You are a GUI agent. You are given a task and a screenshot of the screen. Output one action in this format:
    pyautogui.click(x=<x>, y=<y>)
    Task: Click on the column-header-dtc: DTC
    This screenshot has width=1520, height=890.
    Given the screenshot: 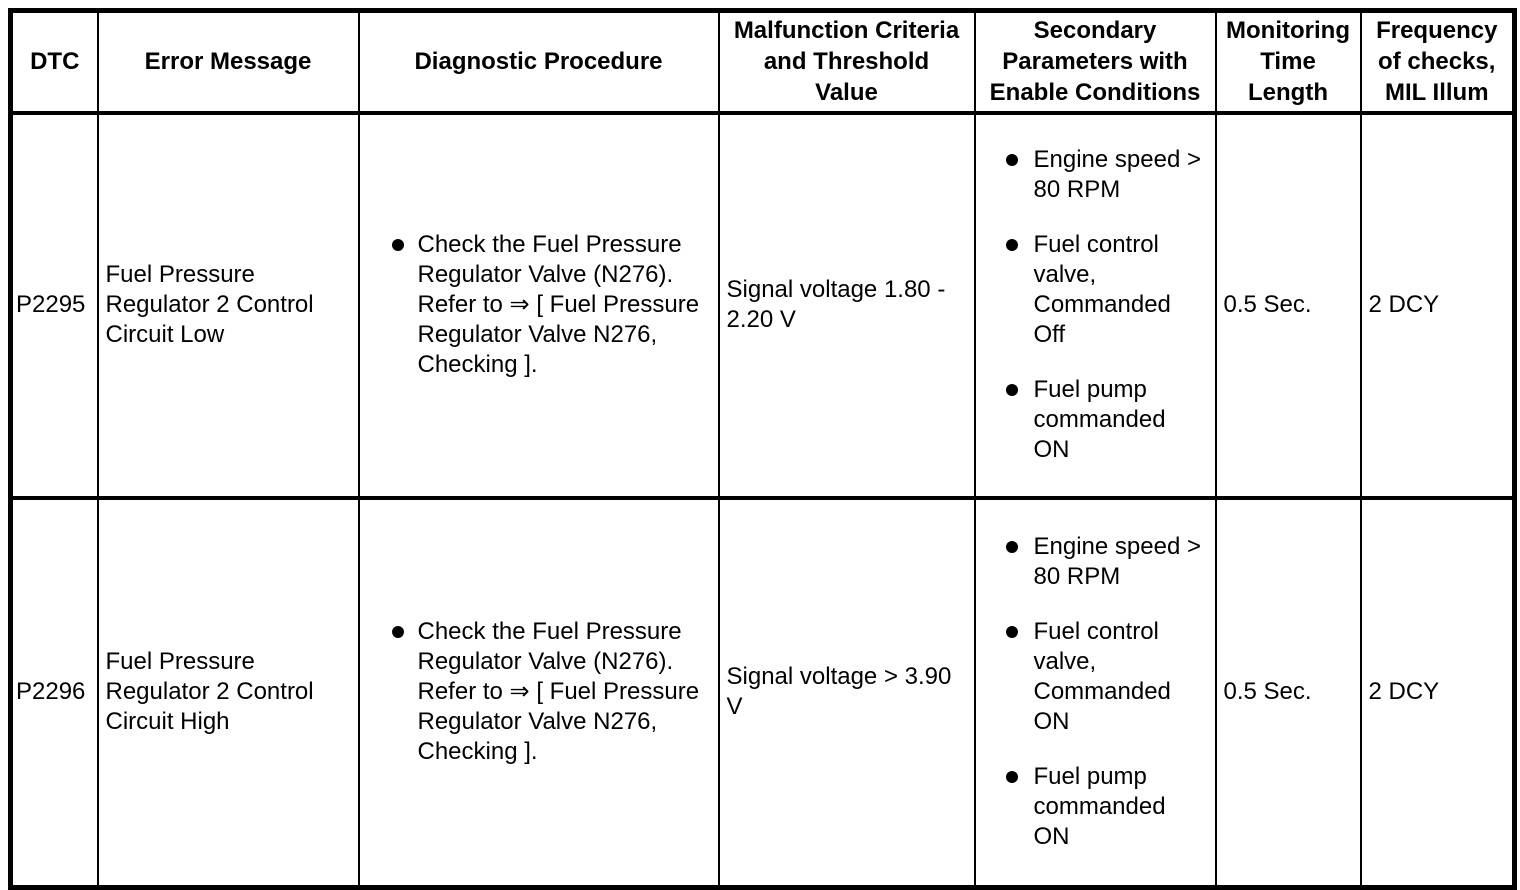 What is the action you would take?
    pyautogui.click(x=54, y=62)
    